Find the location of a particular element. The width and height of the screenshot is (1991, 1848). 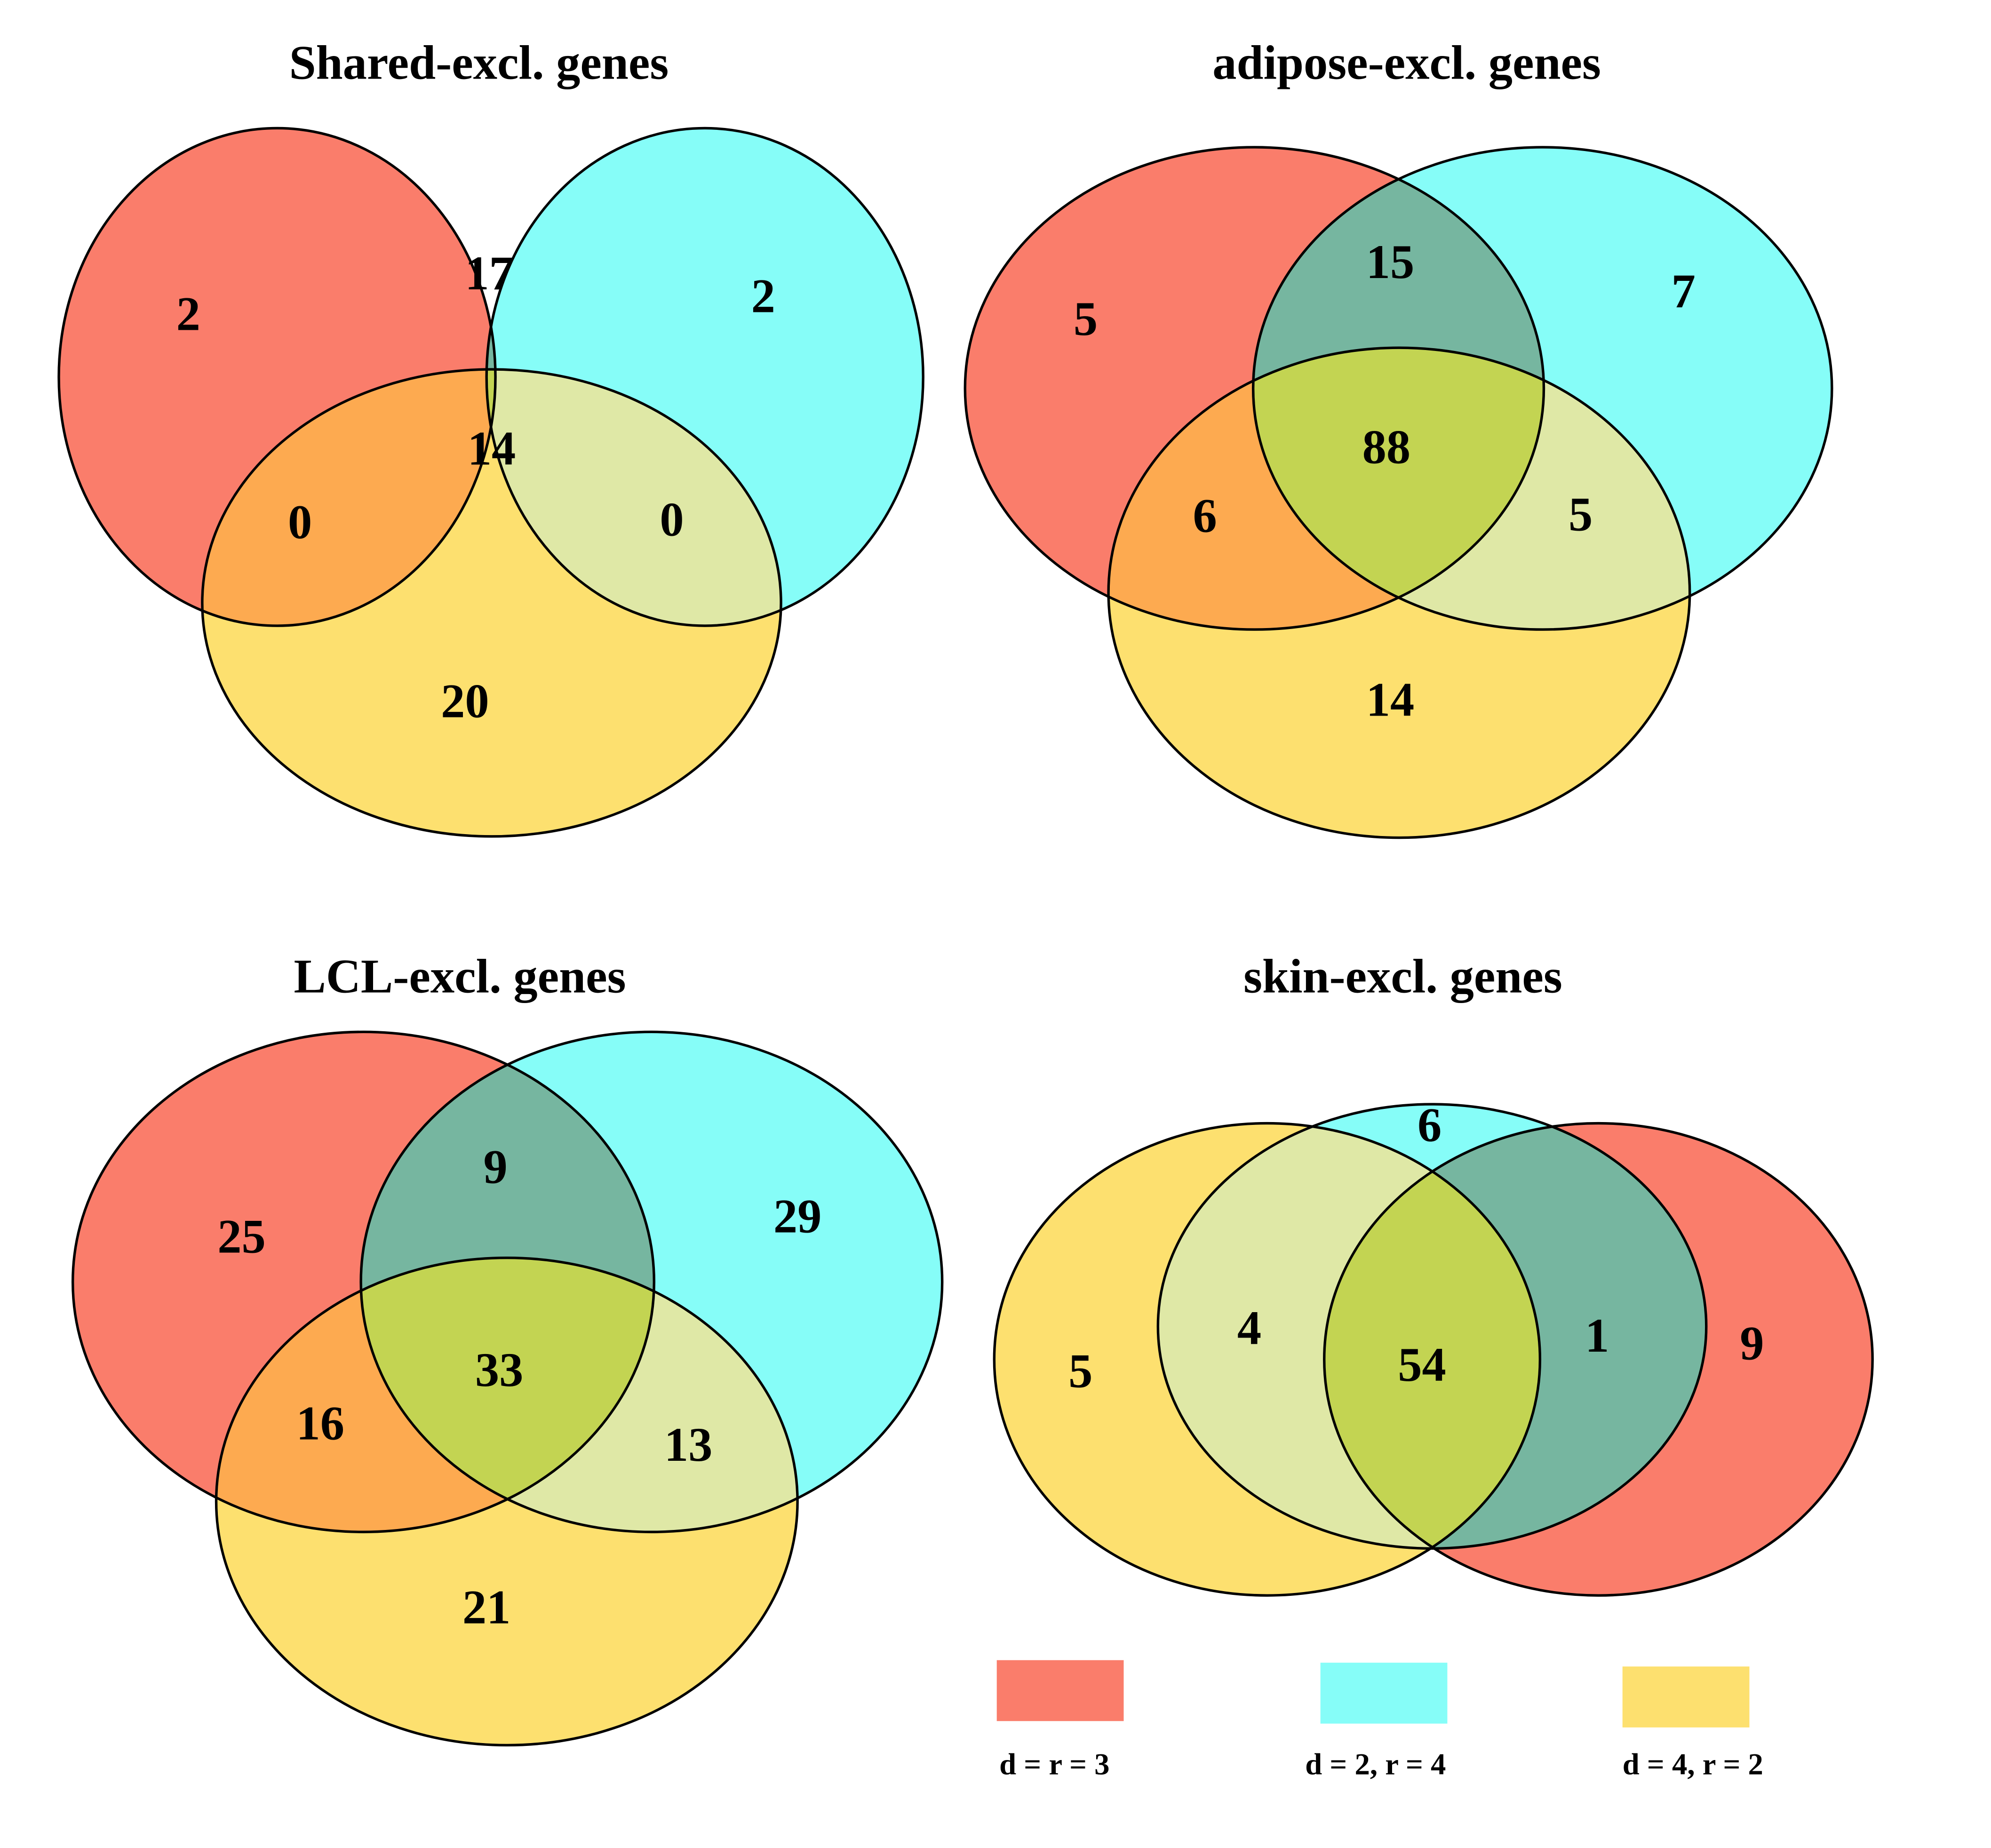

legend-item-d2-r4: d = 2, r = 4 is located at coordinates (1377, 1722).